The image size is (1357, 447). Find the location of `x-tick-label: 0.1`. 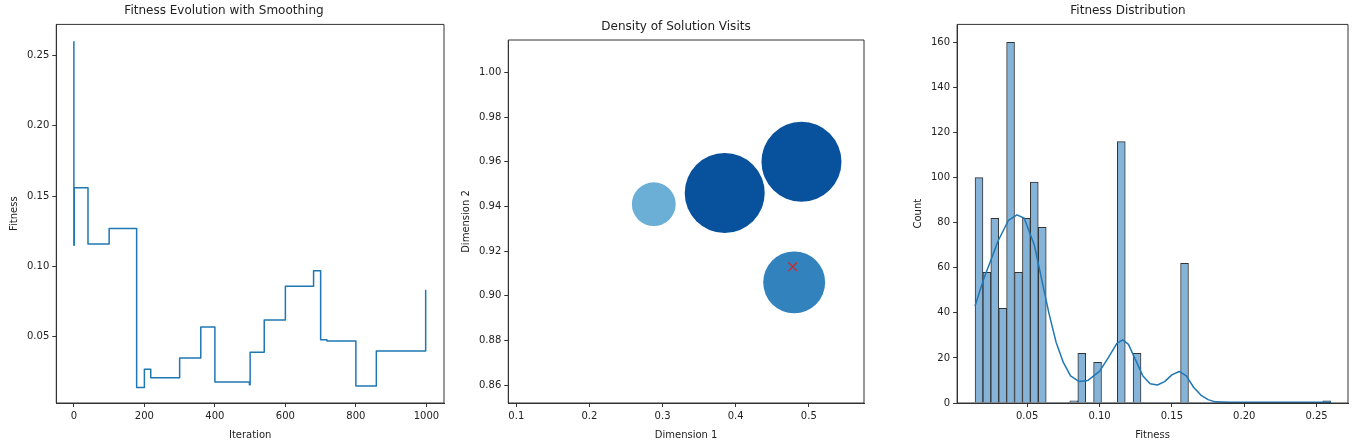

x-tick-label: 0.1 is located at coordinates (516, 415).